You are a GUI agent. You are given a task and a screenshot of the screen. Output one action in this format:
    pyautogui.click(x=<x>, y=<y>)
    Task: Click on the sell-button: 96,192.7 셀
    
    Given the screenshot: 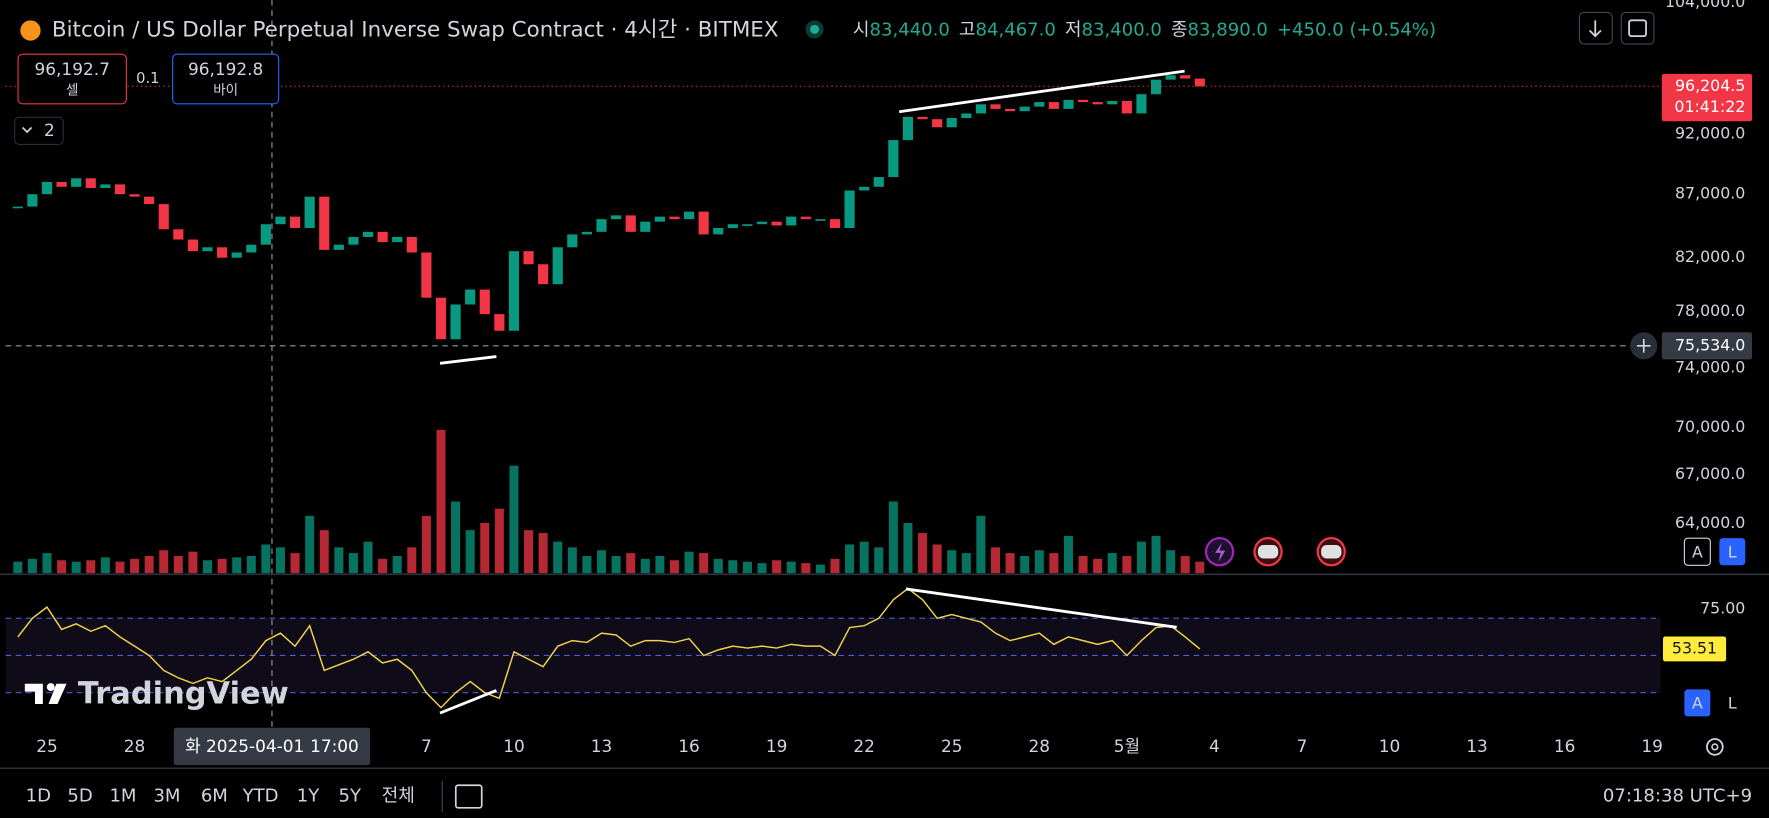 What is the action you would take?
    pyautogui.click(x=72, y=79)
    